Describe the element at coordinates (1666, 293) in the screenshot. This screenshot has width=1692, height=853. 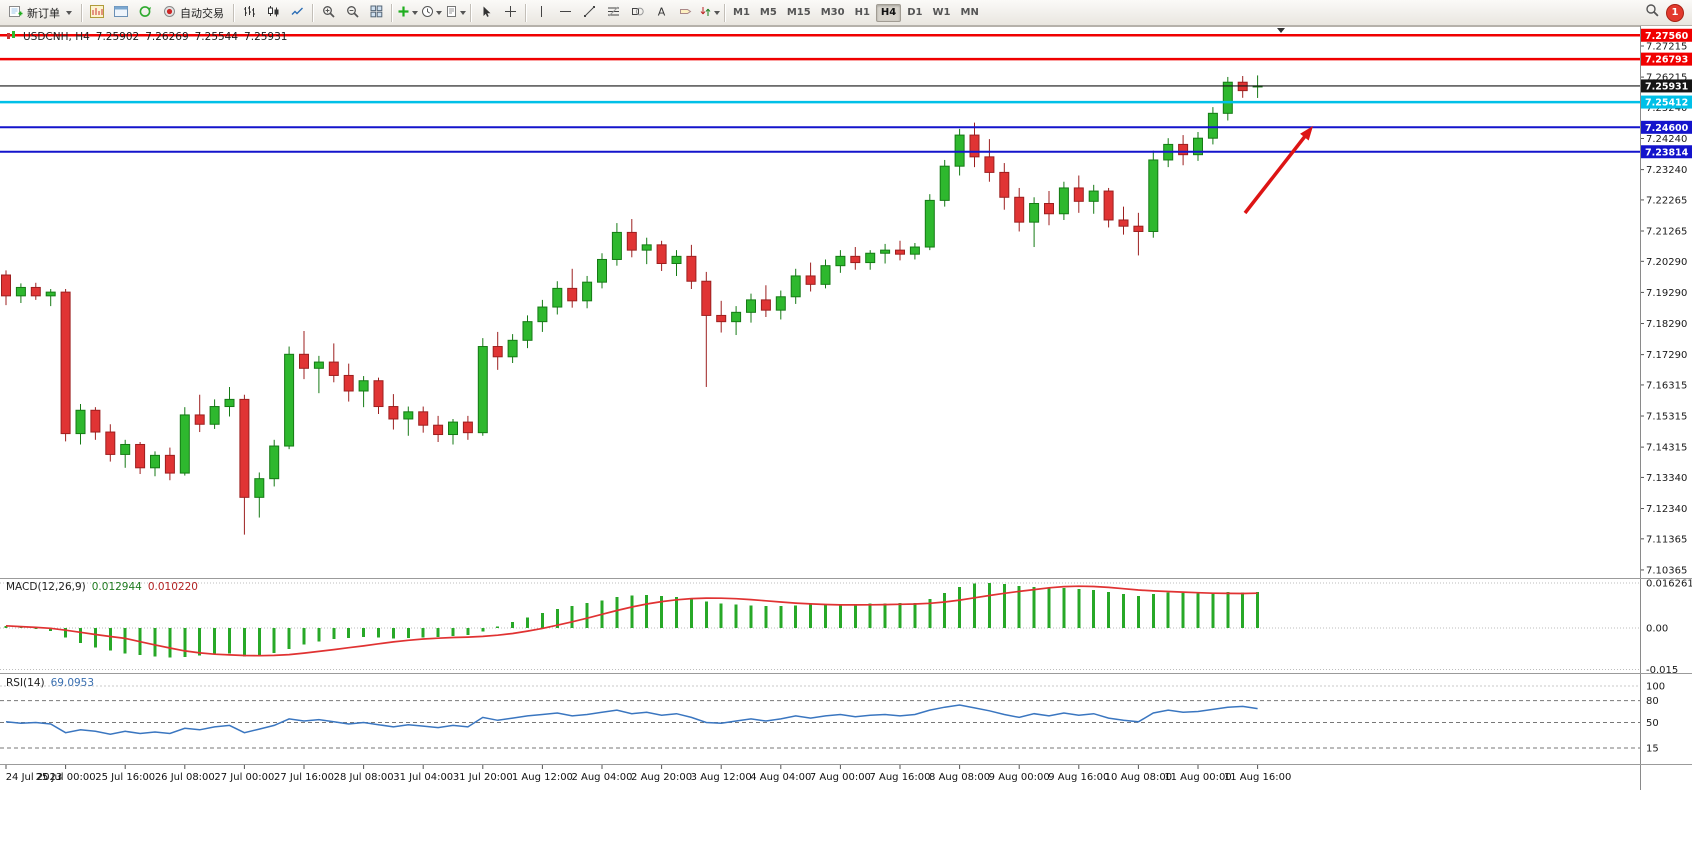
I see `svg-text: 7.19290` at that location.